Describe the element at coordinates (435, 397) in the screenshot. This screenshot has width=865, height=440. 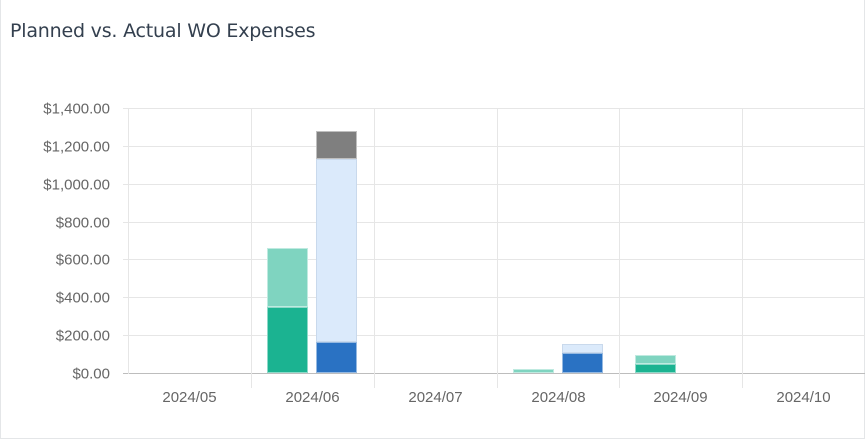
I see `x-axis-tick-label: 2024/07` at that location.